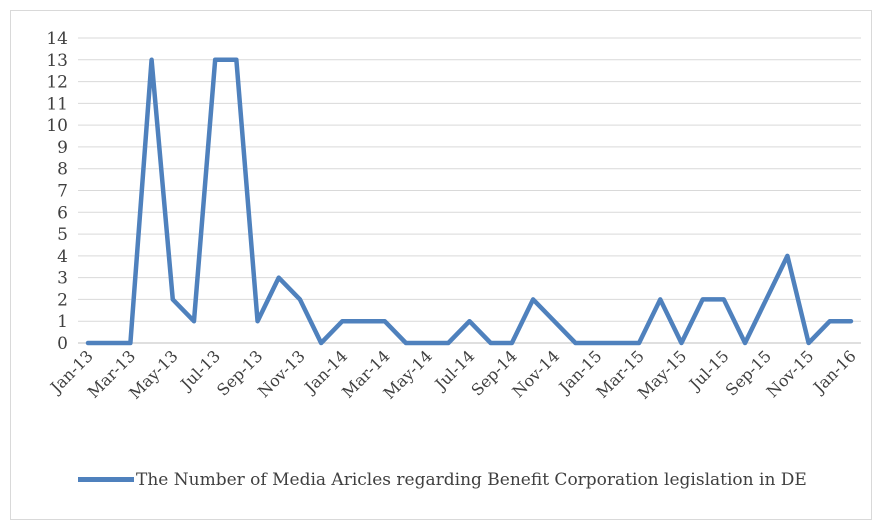  I want to click on y-tick-label: 12, so click(57, 83).